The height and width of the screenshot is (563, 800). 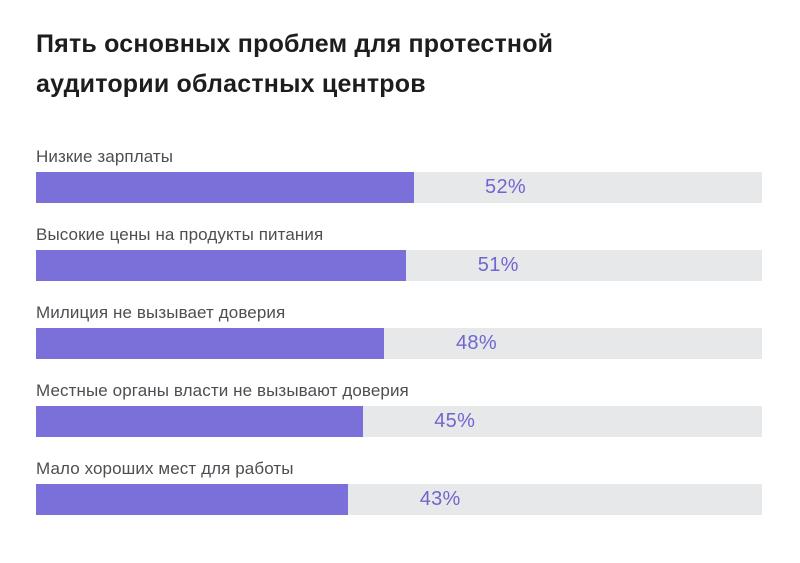 I want to click on bar-track: 51%, so click(x=399, y=265).